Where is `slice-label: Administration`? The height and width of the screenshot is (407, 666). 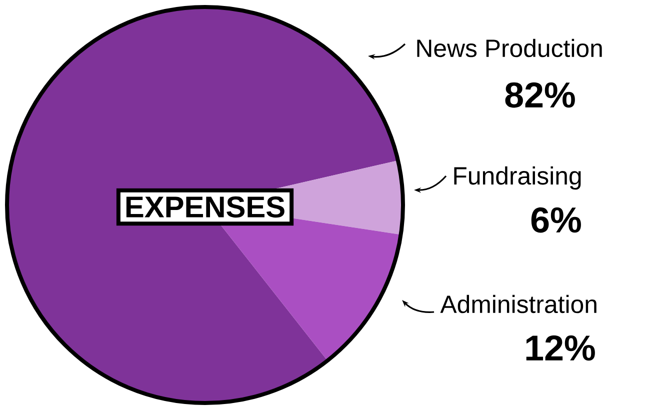 slice-label: Administration is located at coordinates (518, 304).